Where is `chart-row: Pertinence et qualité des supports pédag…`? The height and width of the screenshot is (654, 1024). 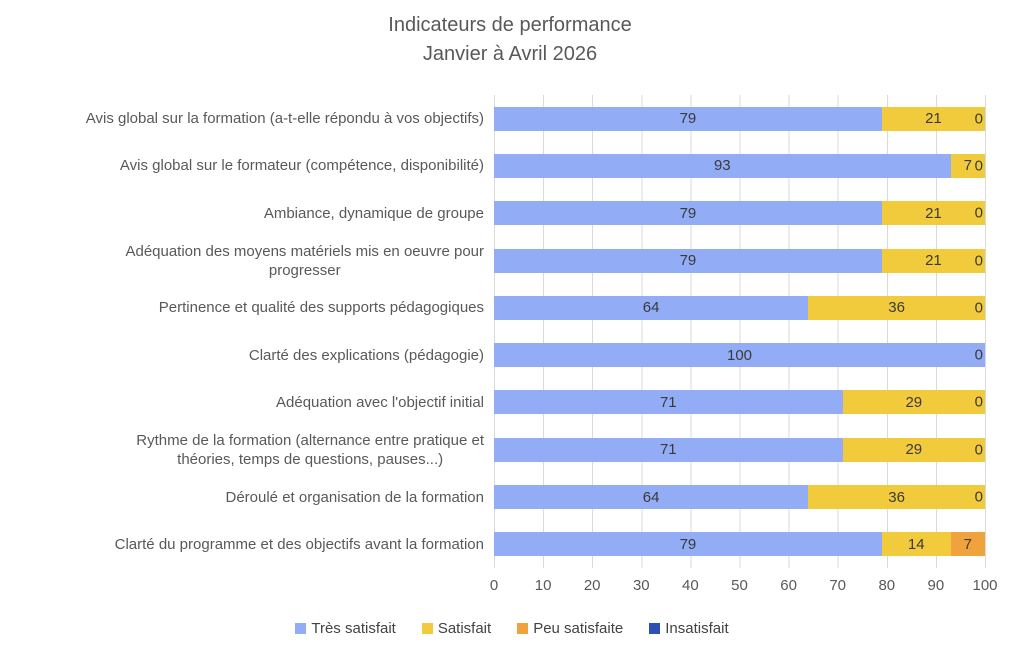 chart-row: Pertinence et qualité des supports pédag… is located at coordinates (512, 307).